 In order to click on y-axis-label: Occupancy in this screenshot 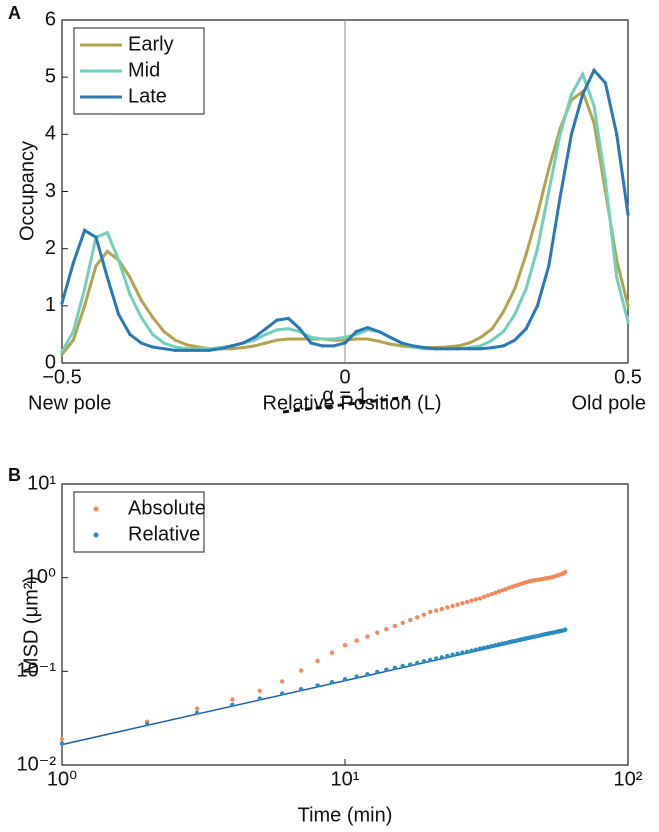, I will do `click(27, 191)`.